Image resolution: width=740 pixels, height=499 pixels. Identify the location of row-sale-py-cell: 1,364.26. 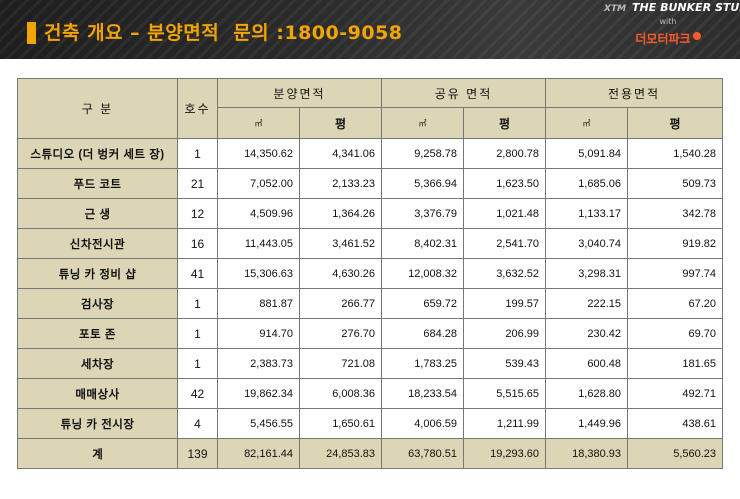
(340, 213).